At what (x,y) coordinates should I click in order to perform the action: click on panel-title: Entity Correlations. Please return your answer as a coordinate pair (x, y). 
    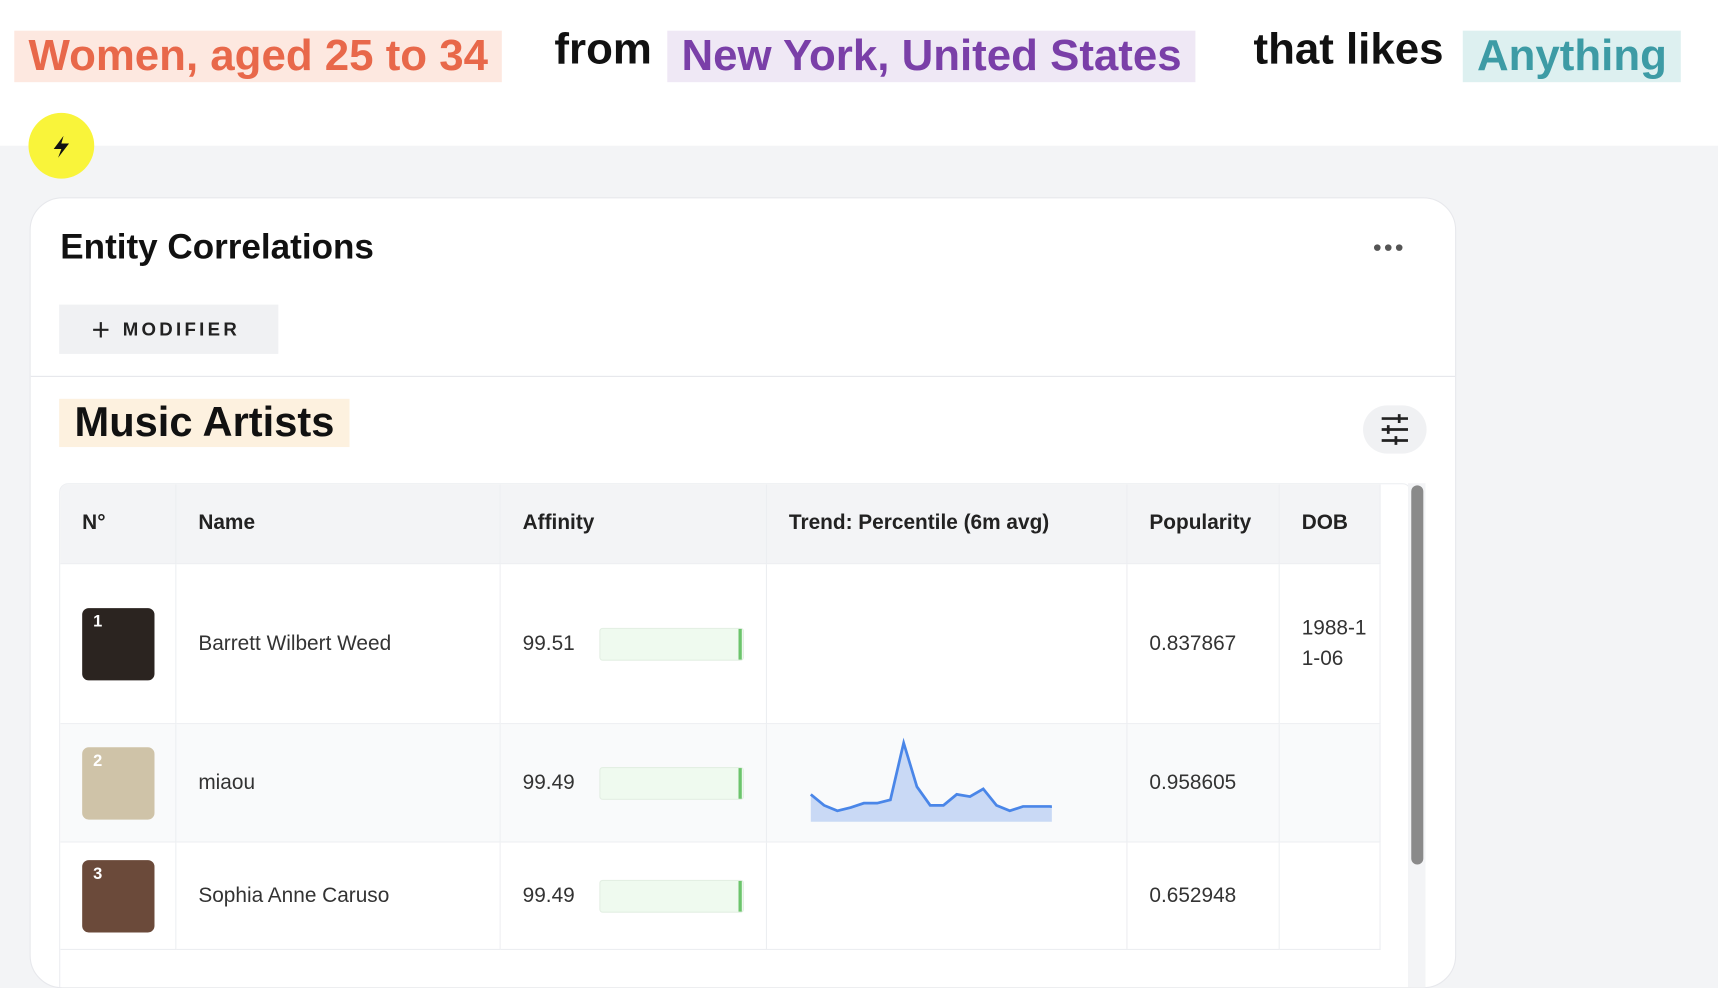
    Looking at the image, I should click on (217, 246).